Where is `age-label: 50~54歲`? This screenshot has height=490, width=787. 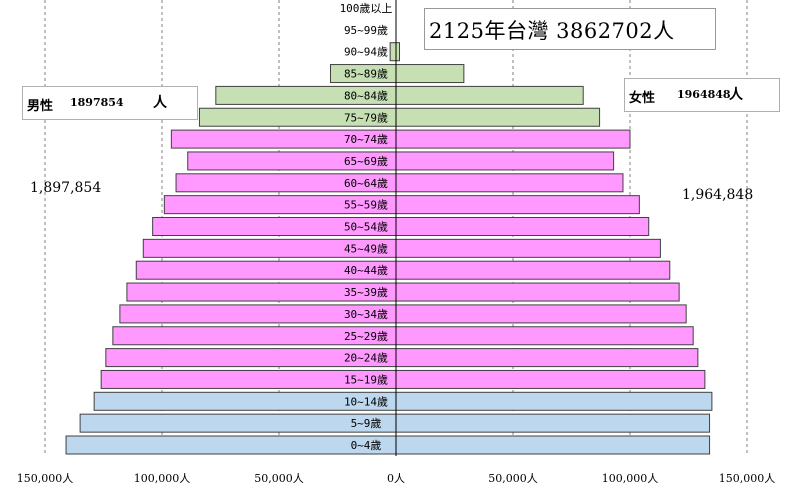 age-label: 50~54歲 is located at coordinates (366, 227).